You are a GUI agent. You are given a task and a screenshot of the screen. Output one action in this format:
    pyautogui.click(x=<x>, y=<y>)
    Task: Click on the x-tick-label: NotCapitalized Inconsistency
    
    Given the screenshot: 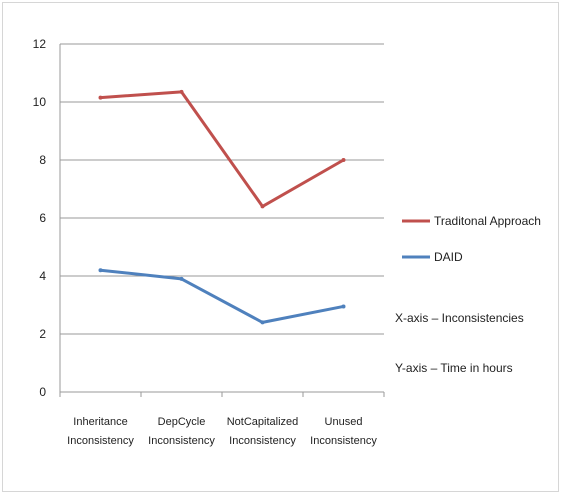 What is the action you would take?
    pyautogui.click(x=263, y=431)
    